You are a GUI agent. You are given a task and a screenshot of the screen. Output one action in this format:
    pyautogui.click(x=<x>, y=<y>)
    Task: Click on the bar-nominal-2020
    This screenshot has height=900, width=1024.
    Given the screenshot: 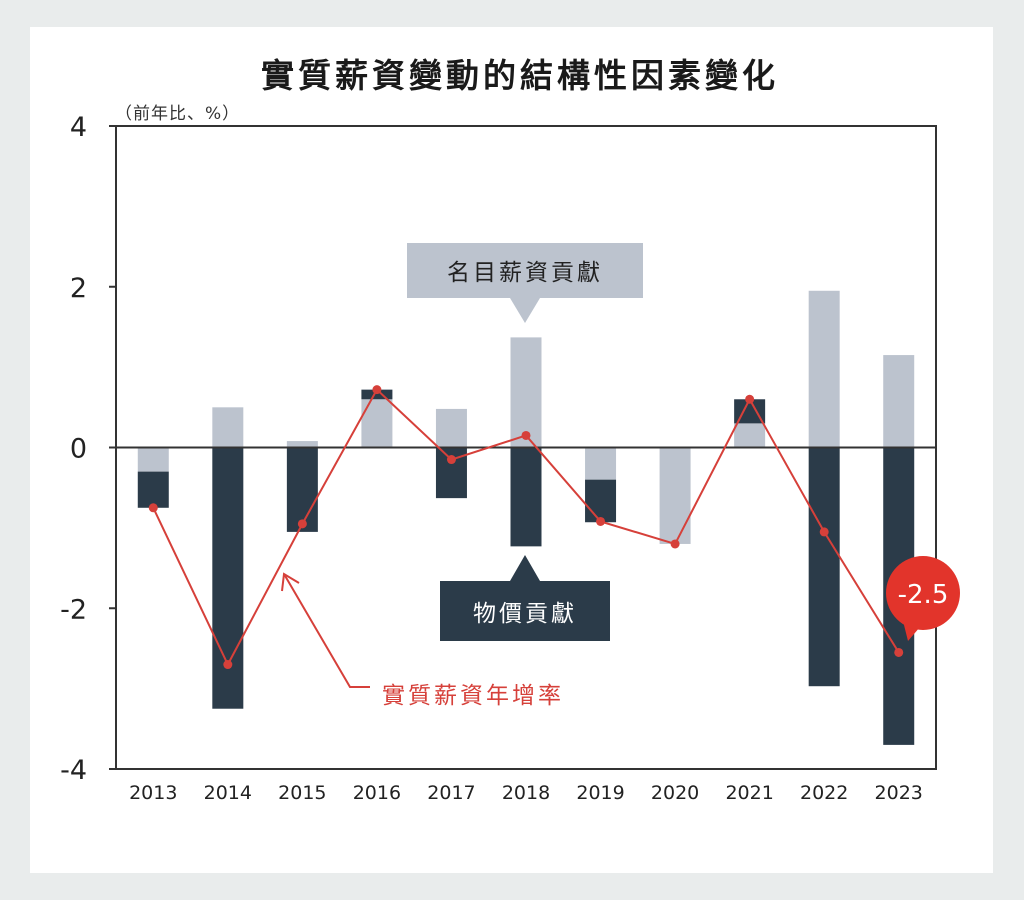 What is the action you would take?
    pyautogui.click(x=675, y=495)
    